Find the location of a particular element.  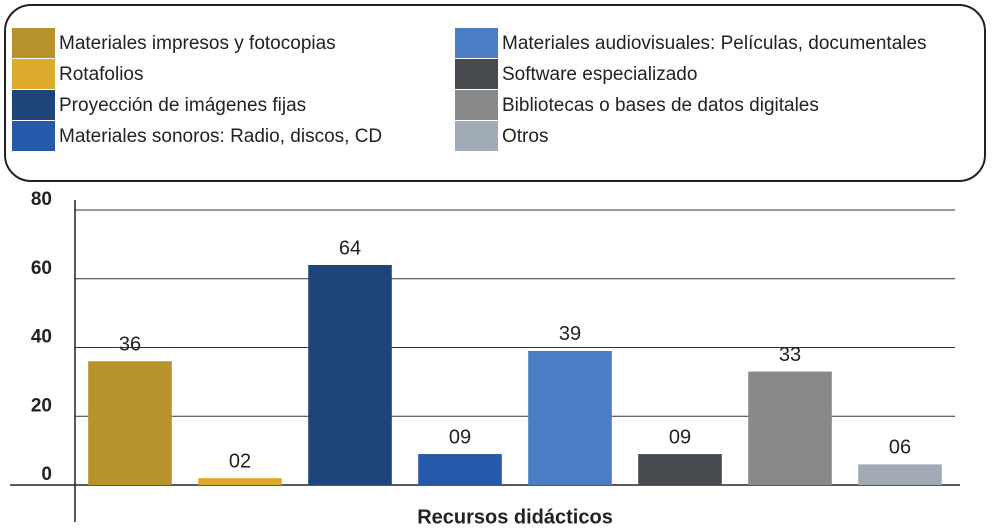

legend-label: Otros is located at coordinates (525, 136).